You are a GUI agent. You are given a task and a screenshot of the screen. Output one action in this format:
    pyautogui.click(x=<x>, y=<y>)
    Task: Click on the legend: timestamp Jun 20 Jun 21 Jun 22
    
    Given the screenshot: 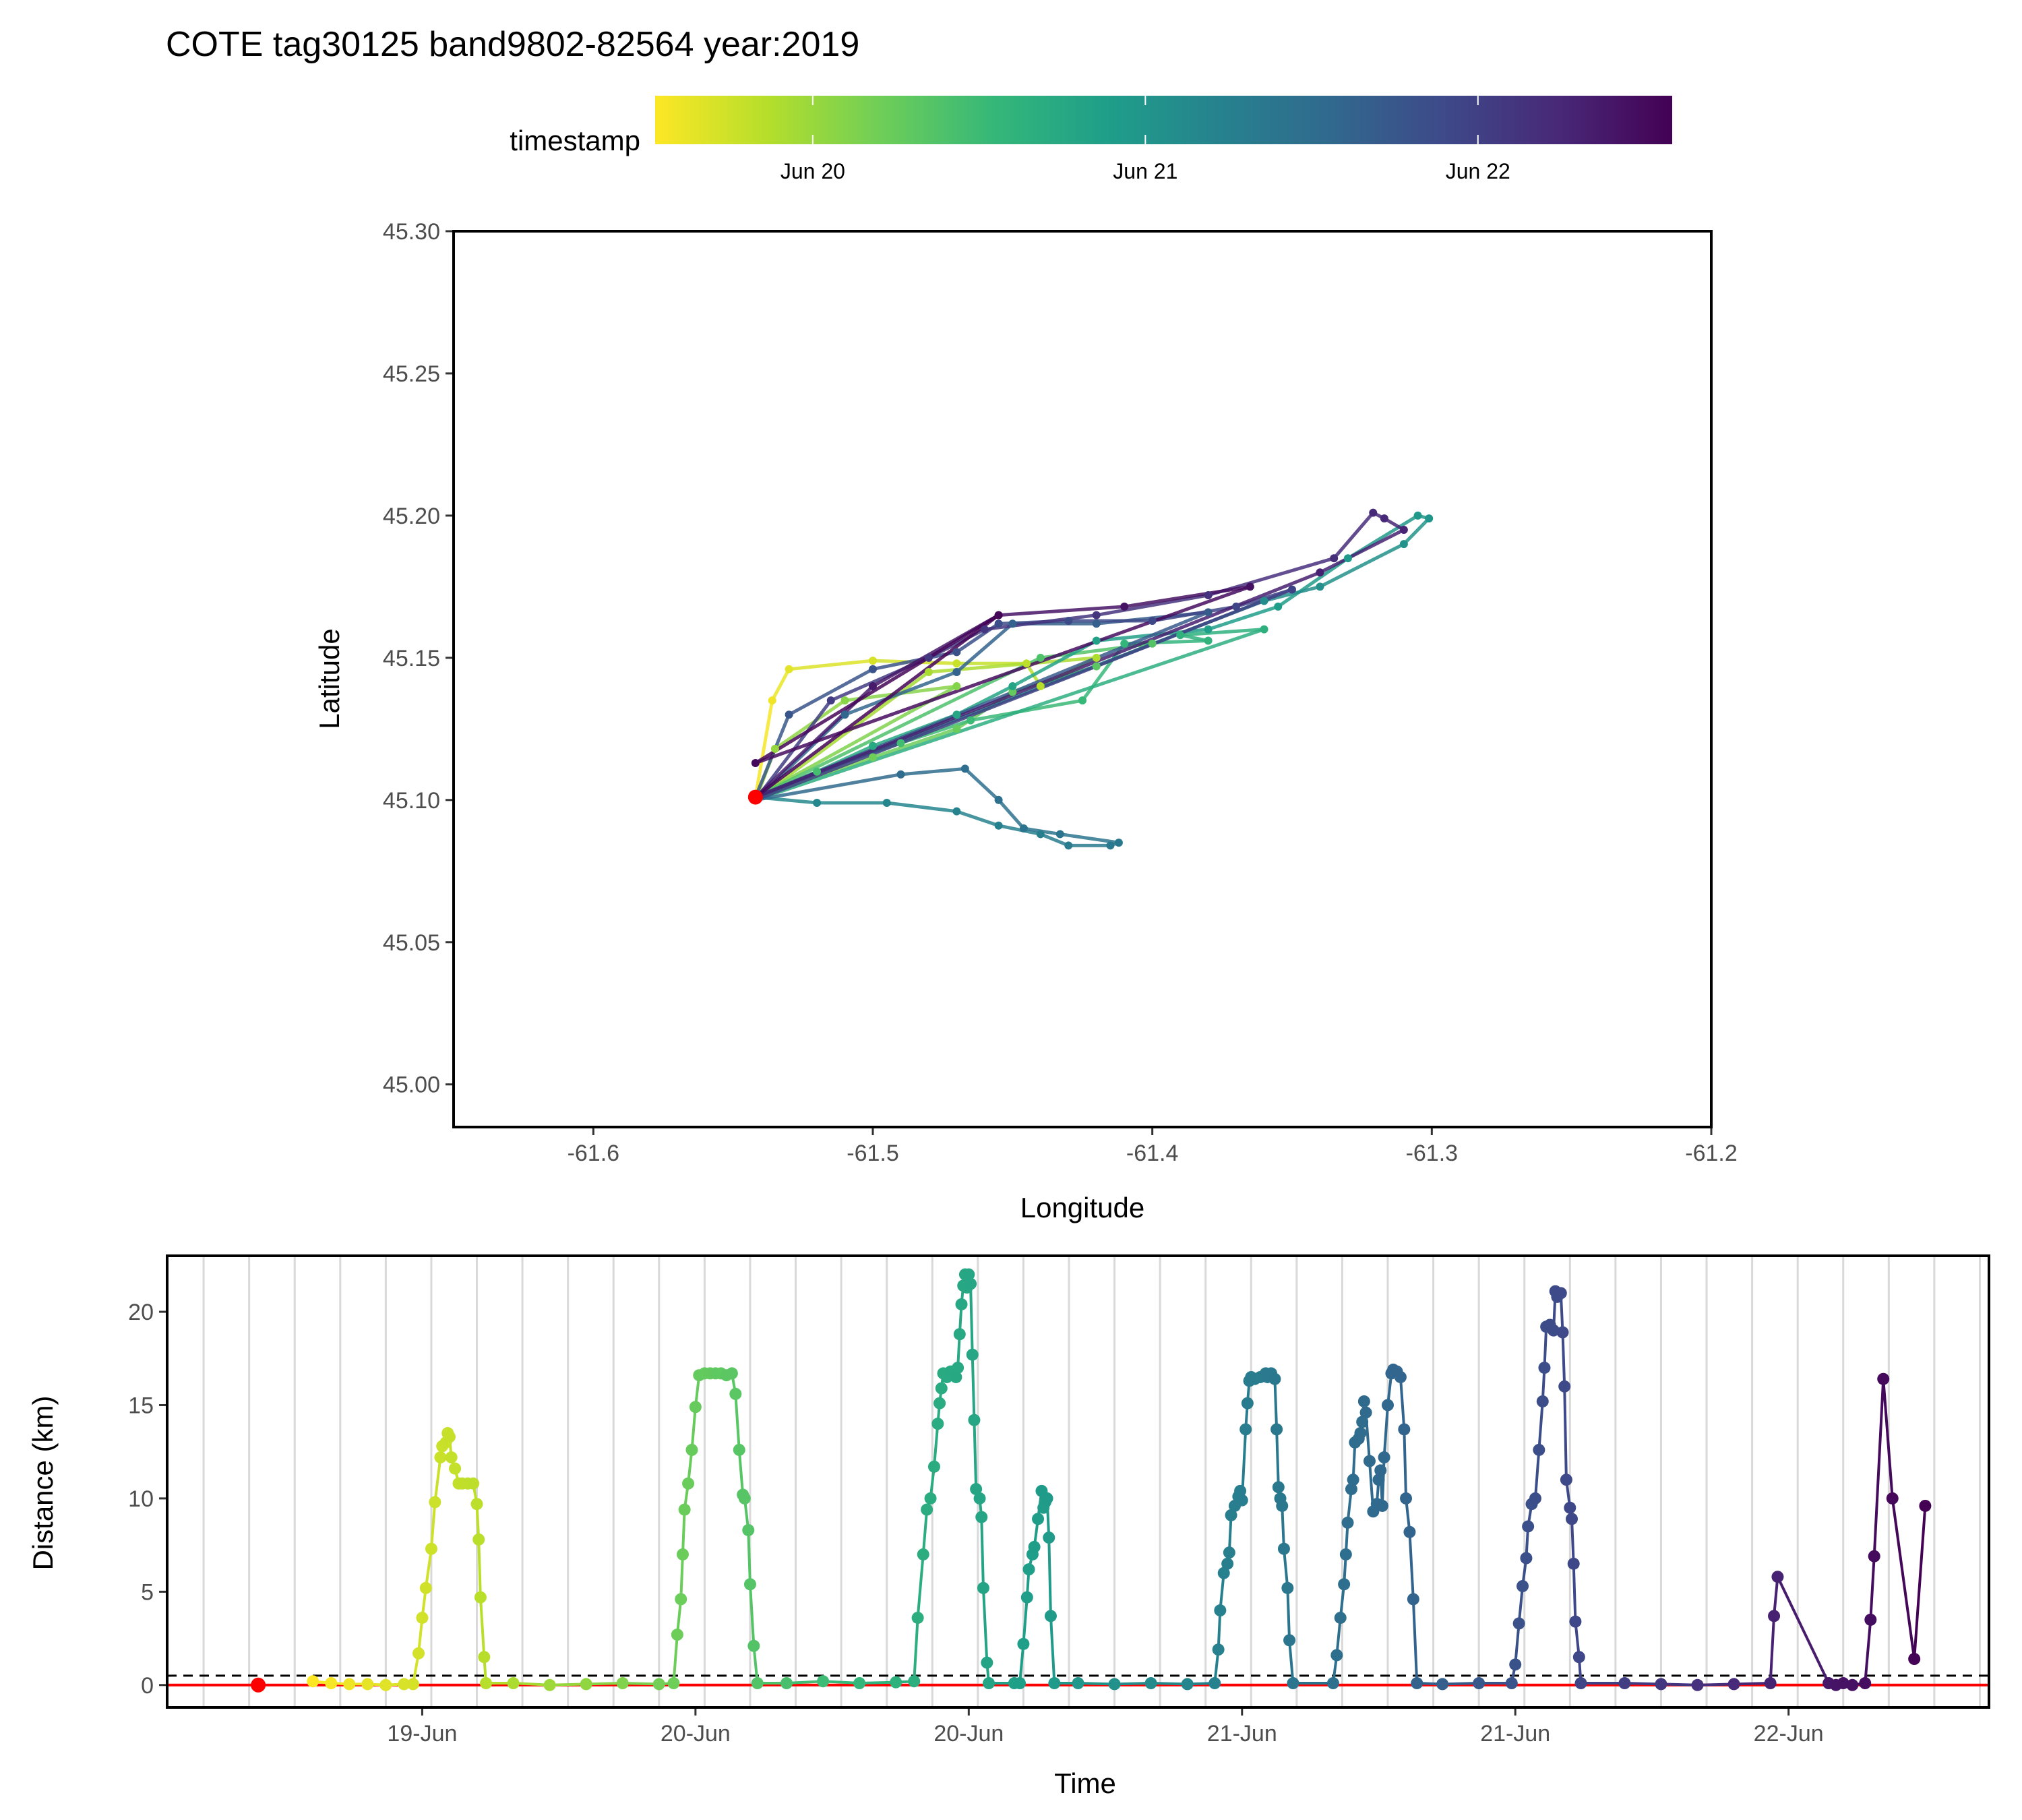 What is the action you would take?
    pyautogui.click(x=1091, y=139)
    